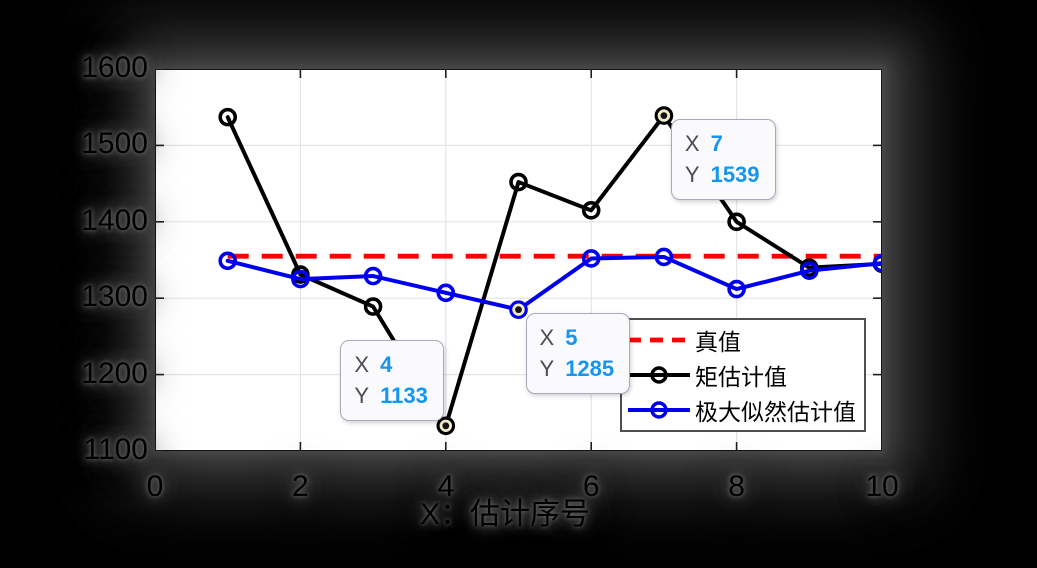  I want to click on legend-entry: 极大似然估计值, so click(743, 410).